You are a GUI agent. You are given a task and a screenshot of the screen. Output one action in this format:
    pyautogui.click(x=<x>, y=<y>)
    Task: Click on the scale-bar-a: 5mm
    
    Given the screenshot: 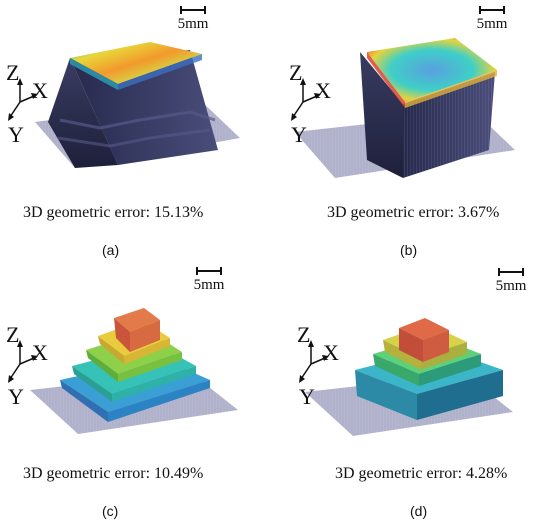 What is the action you would take?
    pyautogui.click(x=193, y=19)
    